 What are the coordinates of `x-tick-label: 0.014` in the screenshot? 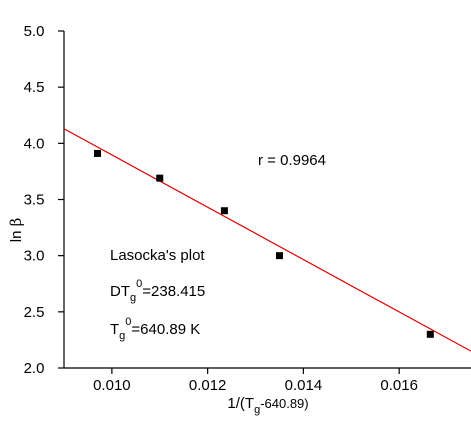 It's located at (304, 385).